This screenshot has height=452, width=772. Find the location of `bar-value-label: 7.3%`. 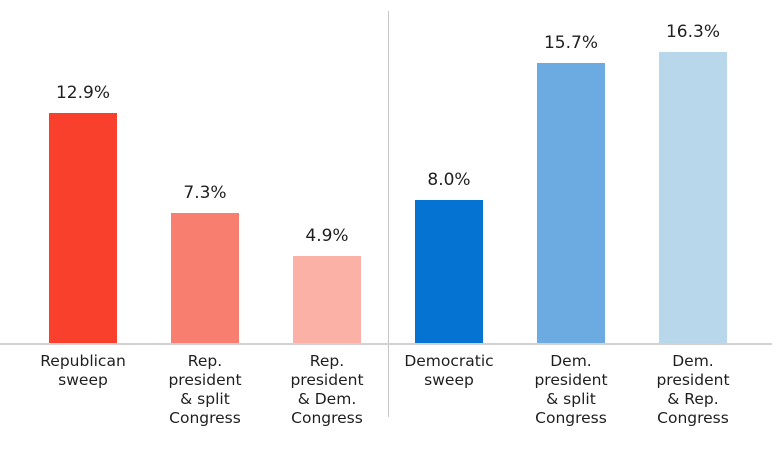

bar-value-label: 7.3% is located at coordinates (205, 193).